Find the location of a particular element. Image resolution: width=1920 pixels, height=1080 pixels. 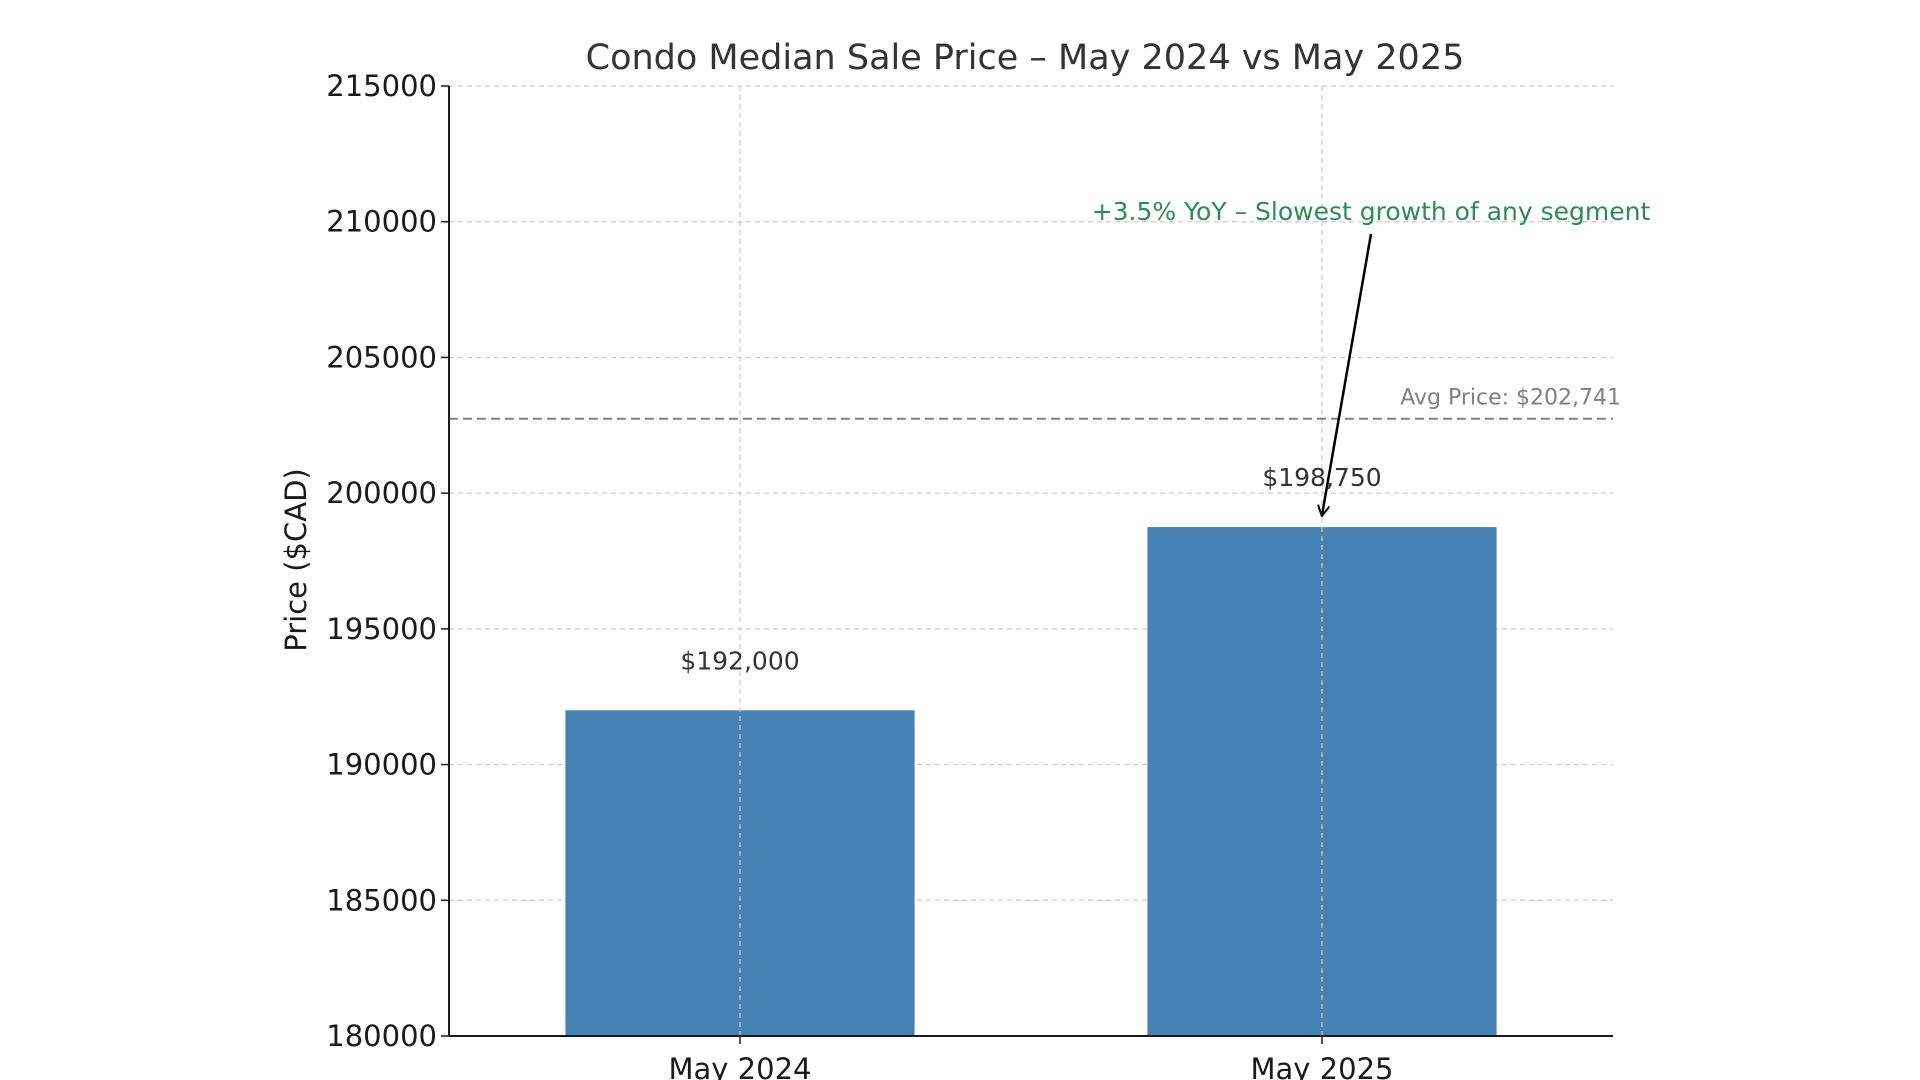

y-tick-label: 200000 is located at coordinates (381, 493).